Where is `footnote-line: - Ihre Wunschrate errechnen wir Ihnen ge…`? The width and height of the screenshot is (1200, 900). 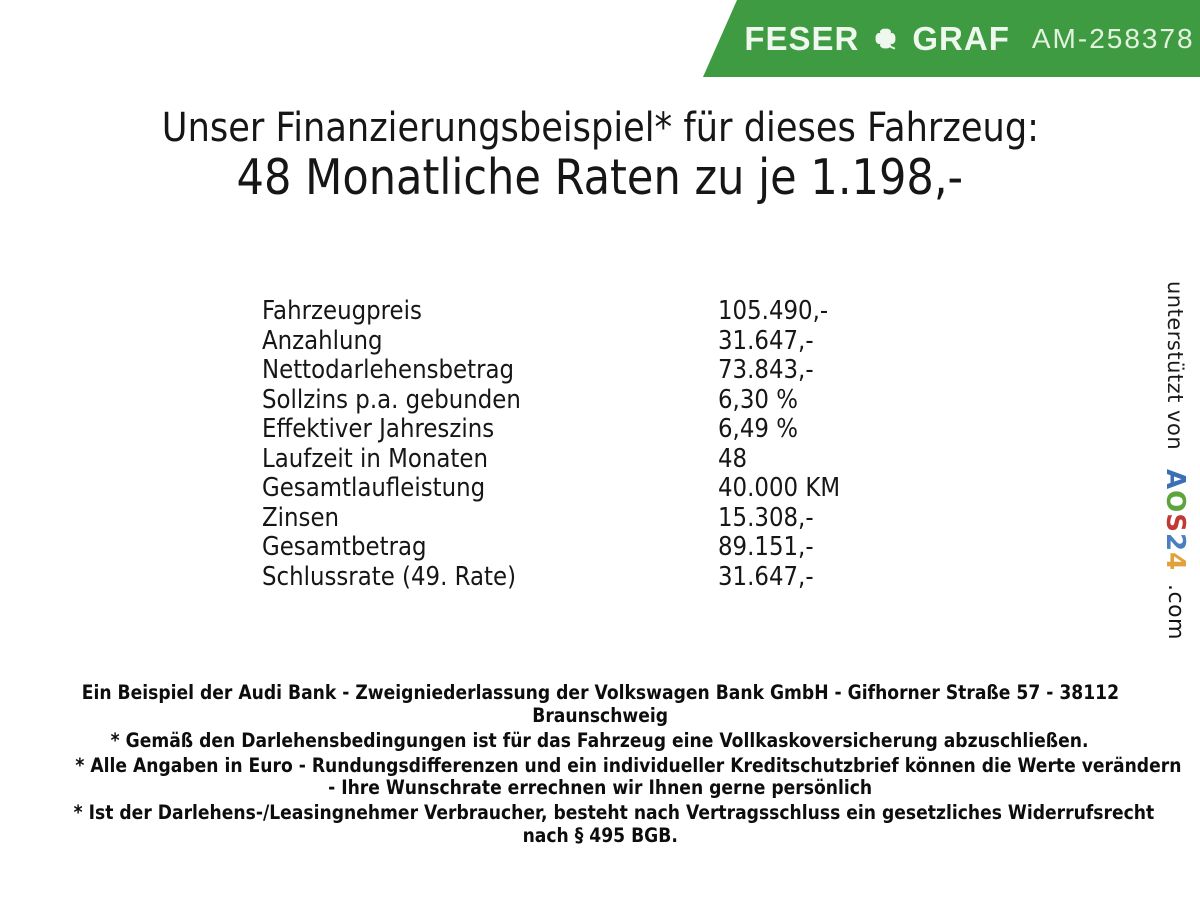 footnote-line: - Ihre Wunschrate errechnen wir Ihnen ge… is located at coordinates (600, 788).